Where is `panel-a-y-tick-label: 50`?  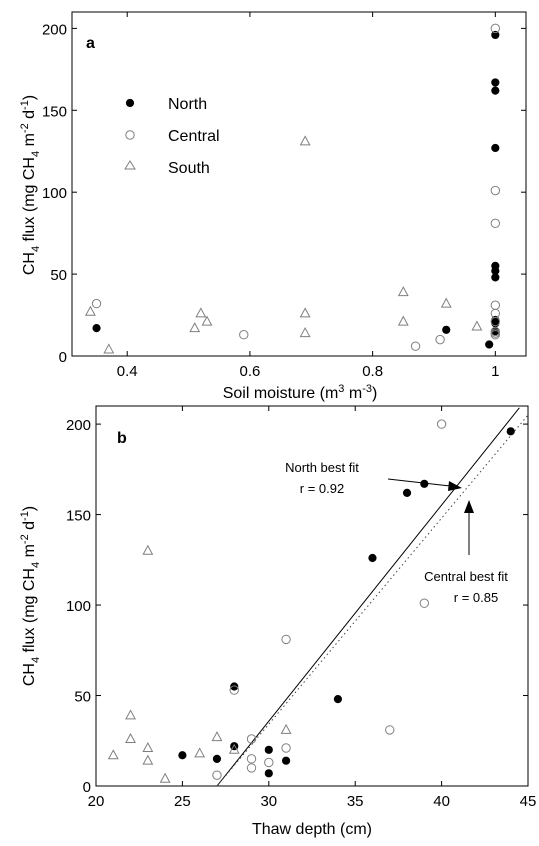
panel-a-y-tick-label: 50 is located at coordinates (58, 275).